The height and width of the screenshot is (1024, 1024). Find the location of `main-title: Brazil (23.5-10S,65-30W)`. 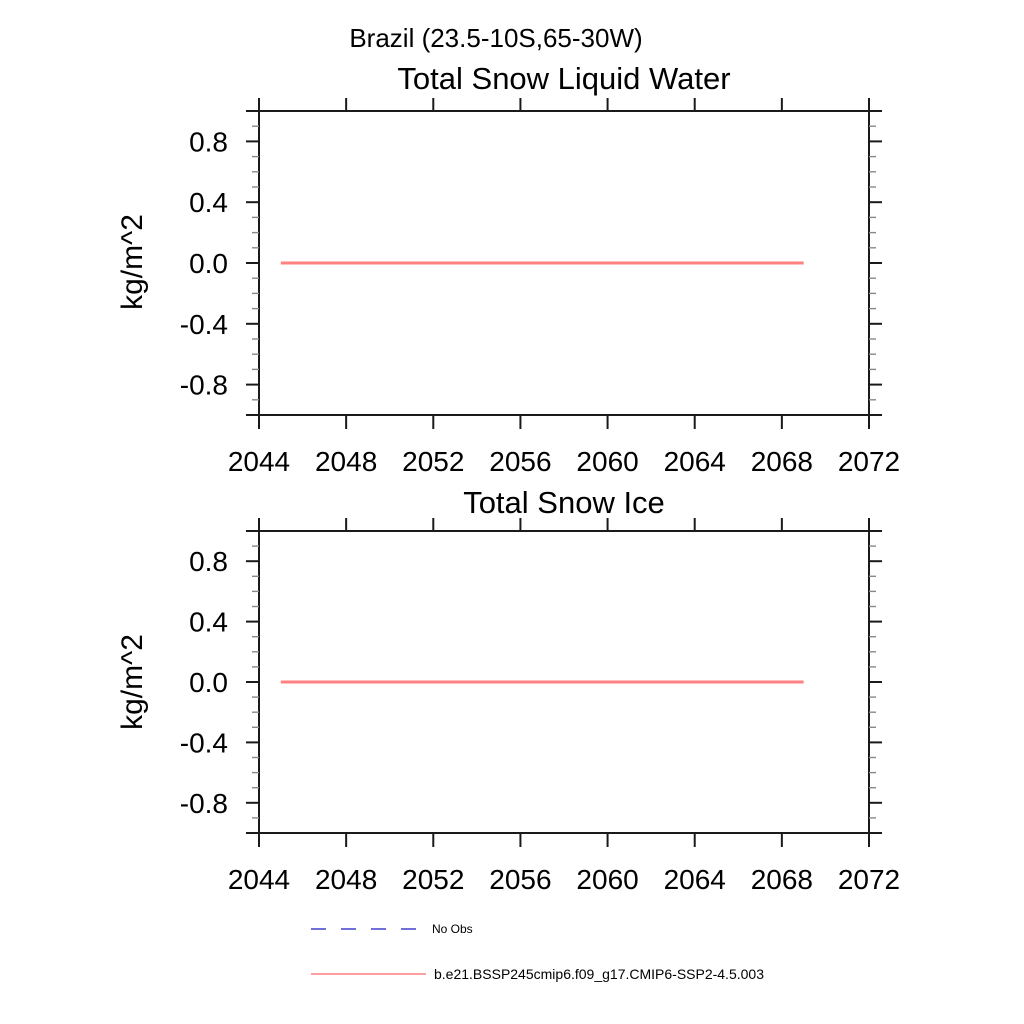

main-title: Brazil (23.5-10S,65-30W) is located at coordinates (496, 38).